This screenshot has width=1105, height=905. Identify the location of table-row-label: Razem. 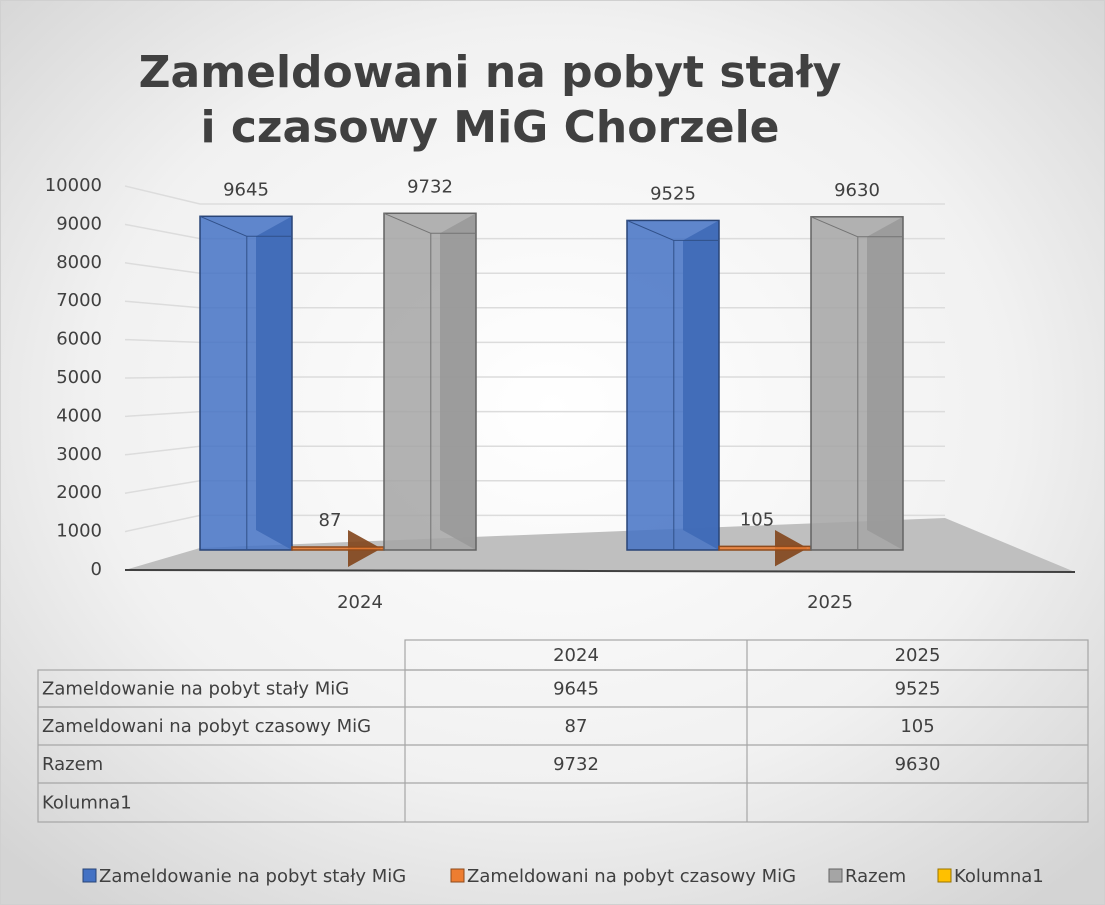
(72, 764).